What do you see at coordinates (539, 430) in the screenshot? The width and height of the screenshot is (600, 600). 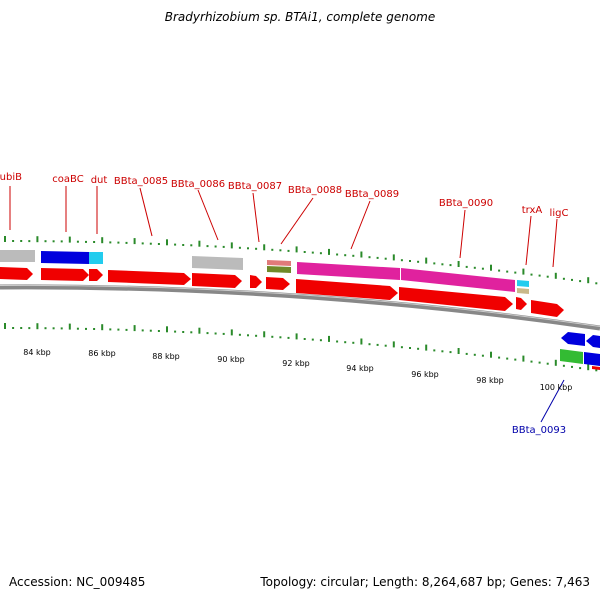 I see `gene-label-BBta_0093: BBta_0093` at bounding box center [539, 430].